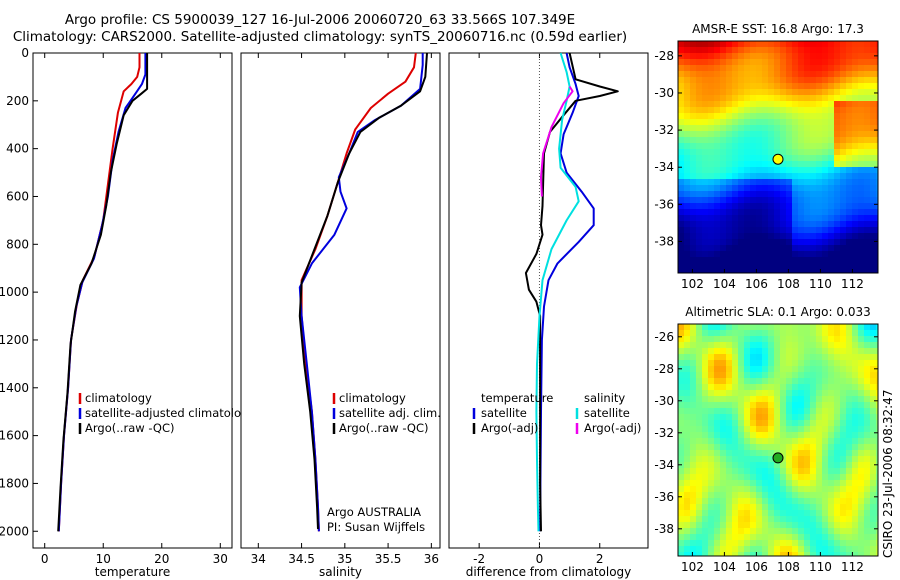  Describe the element at coordinates (692, 567) in the screenshot. I see `sla_map-xtick-label: 102` at that location.